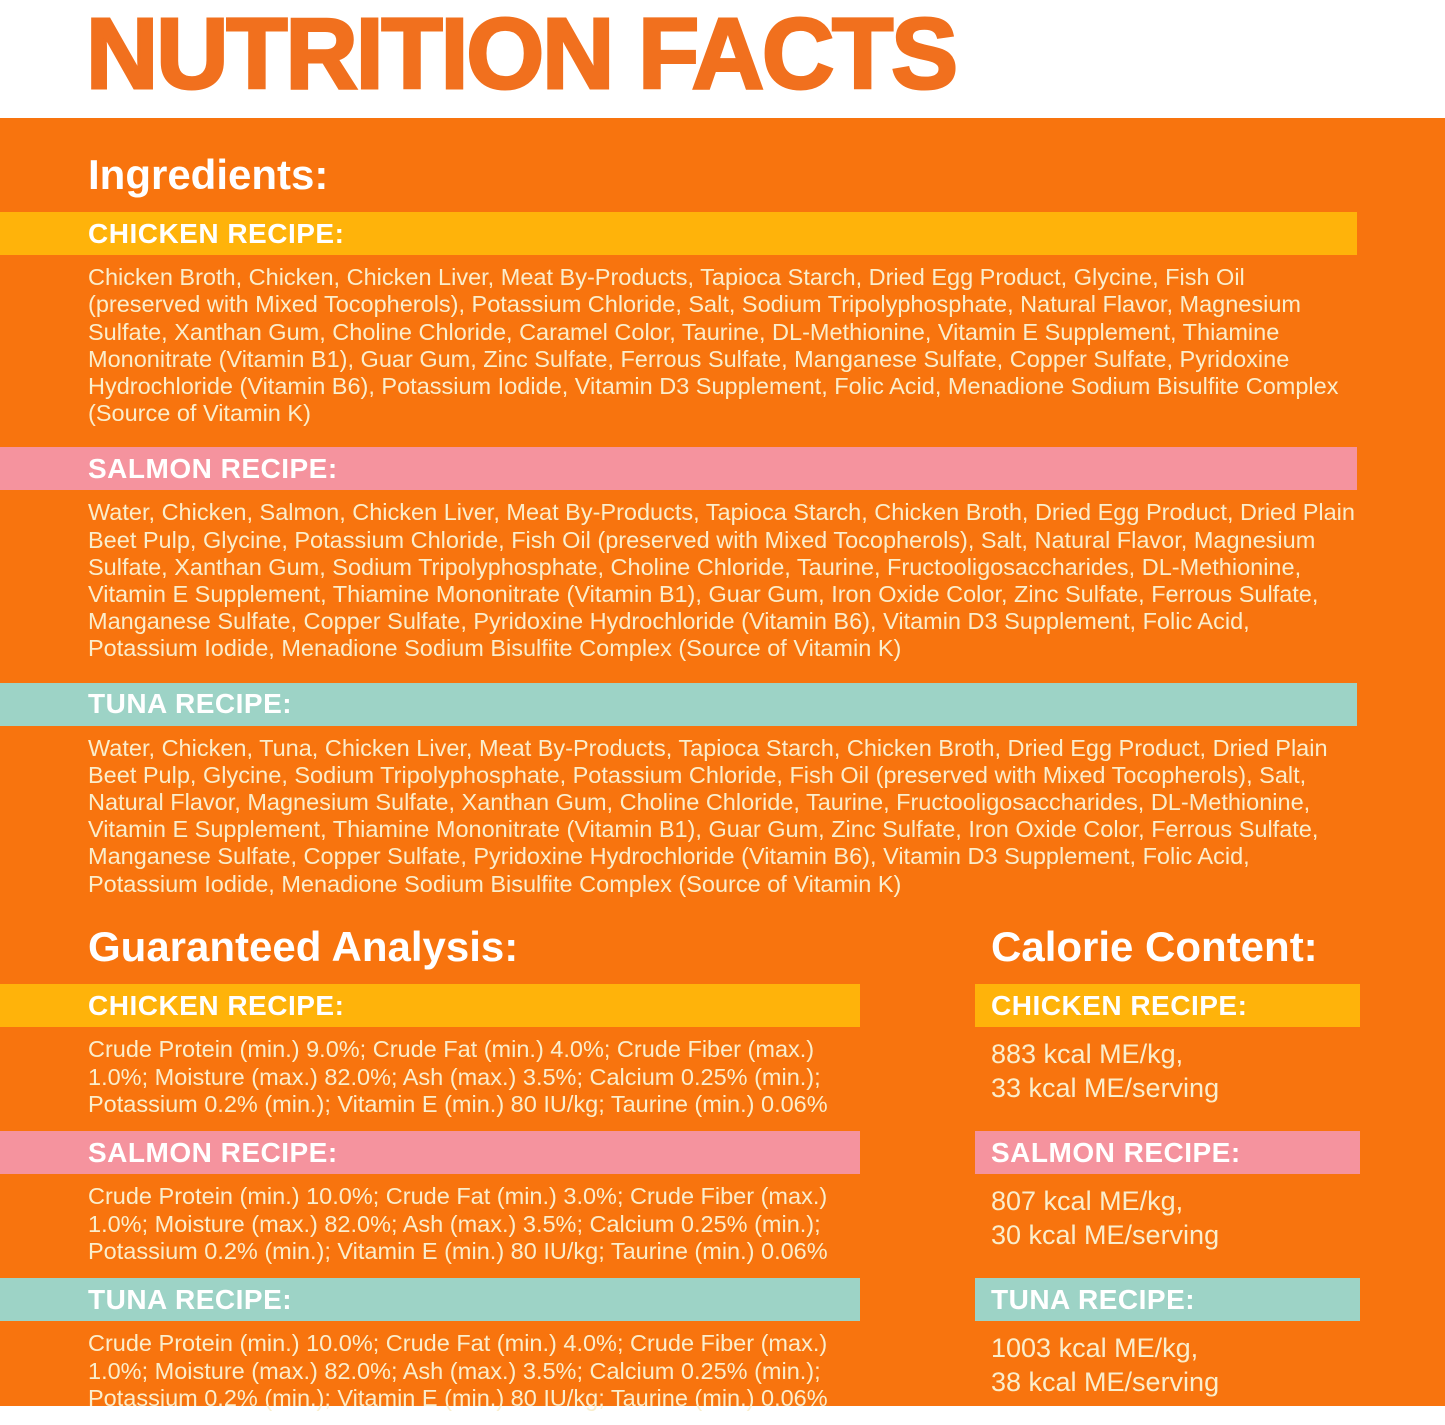  I want to click on cc-tuna-kcal-serving: 38 kcal ME/serving, so click(1105, 1382).